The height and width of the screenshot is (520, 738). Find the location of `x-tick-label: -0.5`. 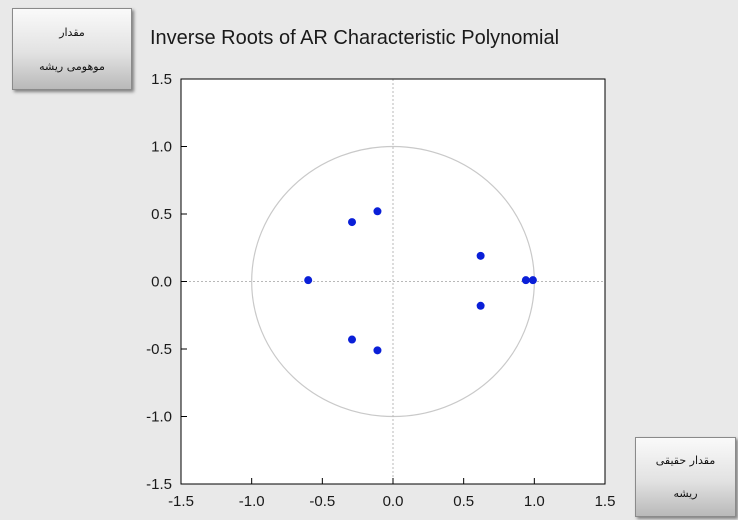

x-tick-label: -0.5 is located at coordinates (322, 501).